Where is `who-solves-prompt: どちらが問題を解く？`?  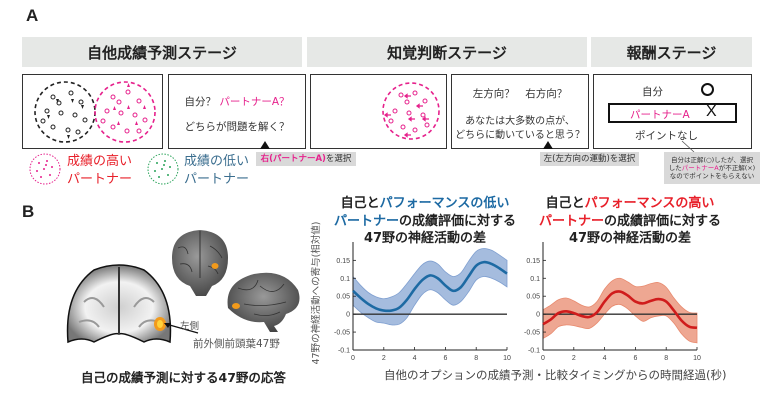
who-solves-prompt: どちらが問題を解く？ is located at coordinates (237, 127).